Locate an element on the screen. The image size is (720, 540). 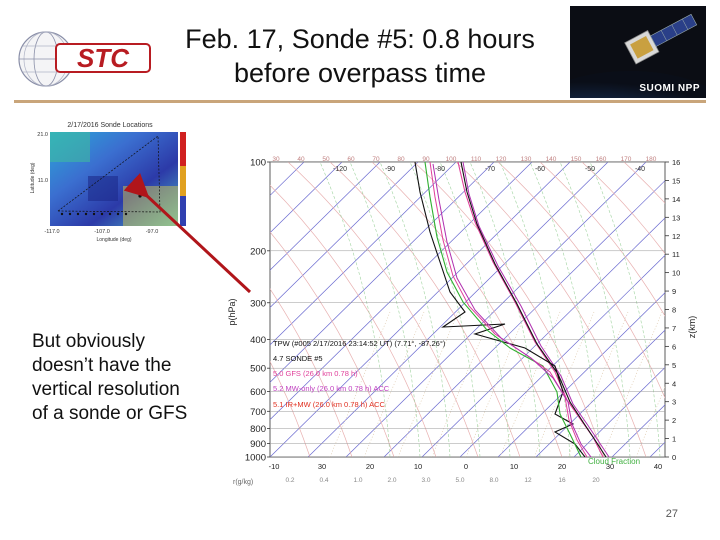
logo-text: STC is located at coordinates (103, 58).